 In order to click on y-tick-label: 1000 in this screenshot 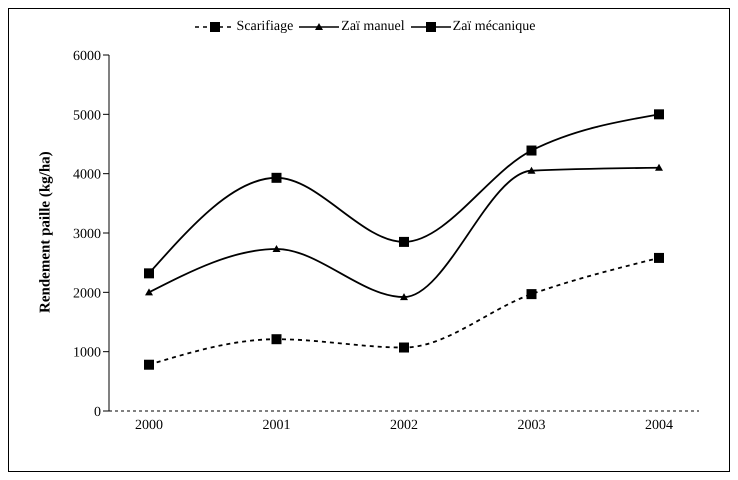, I will do `click(87, 353)`.